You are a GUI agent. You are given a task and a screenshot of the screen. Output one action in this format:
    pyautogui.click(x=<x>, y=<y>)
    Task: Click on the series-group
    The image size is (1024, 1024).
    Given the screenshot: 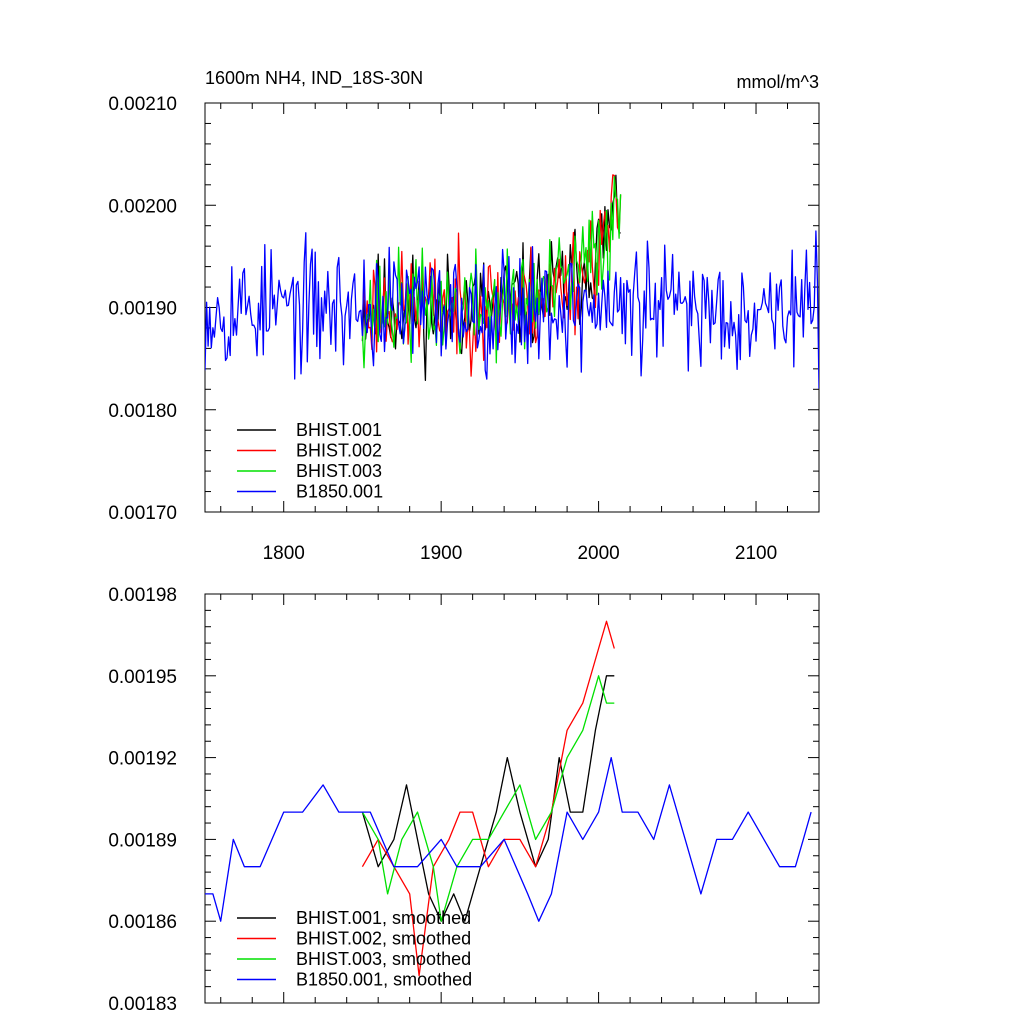 What is the action you would take?
    pyautogui.click(x=512, y=281)
    